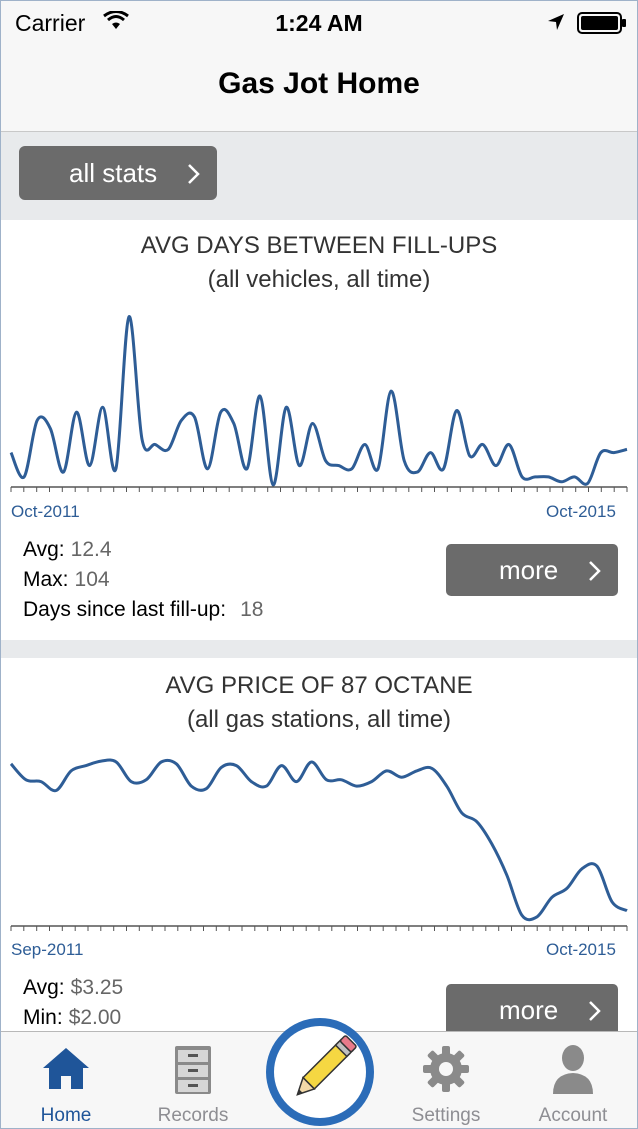  What do you see at coordinates (319, 719) in the screenshot?
I see `card-subtitle: (all gas stations, all time)` at bounding box center [319, 719].